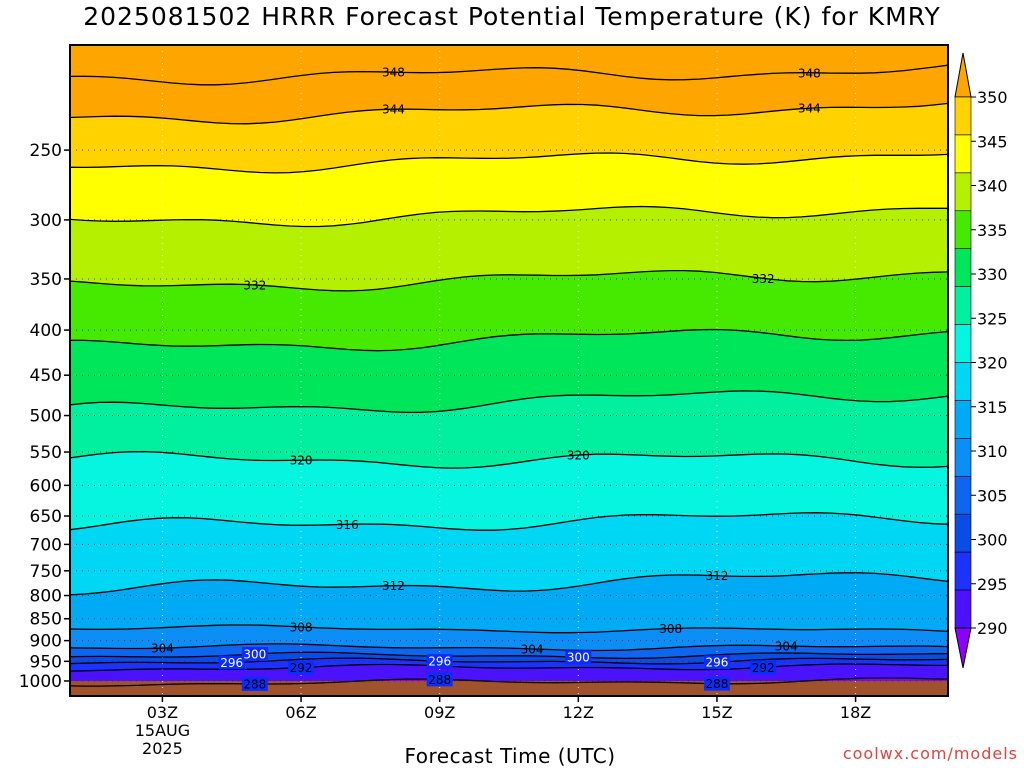 Image resolution: width=1024 pixels, height=768 pixels. I want to click on y-tick-label: 600, so click(46, 486).